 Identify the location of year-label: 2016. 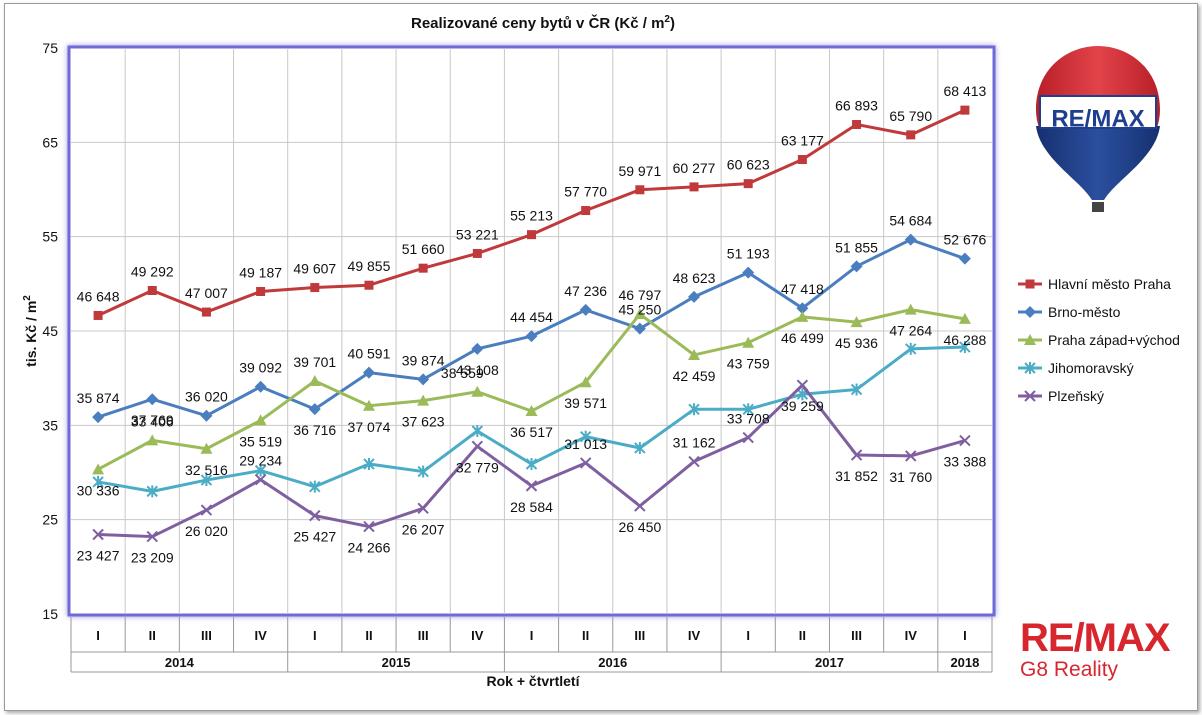
(612, 662).